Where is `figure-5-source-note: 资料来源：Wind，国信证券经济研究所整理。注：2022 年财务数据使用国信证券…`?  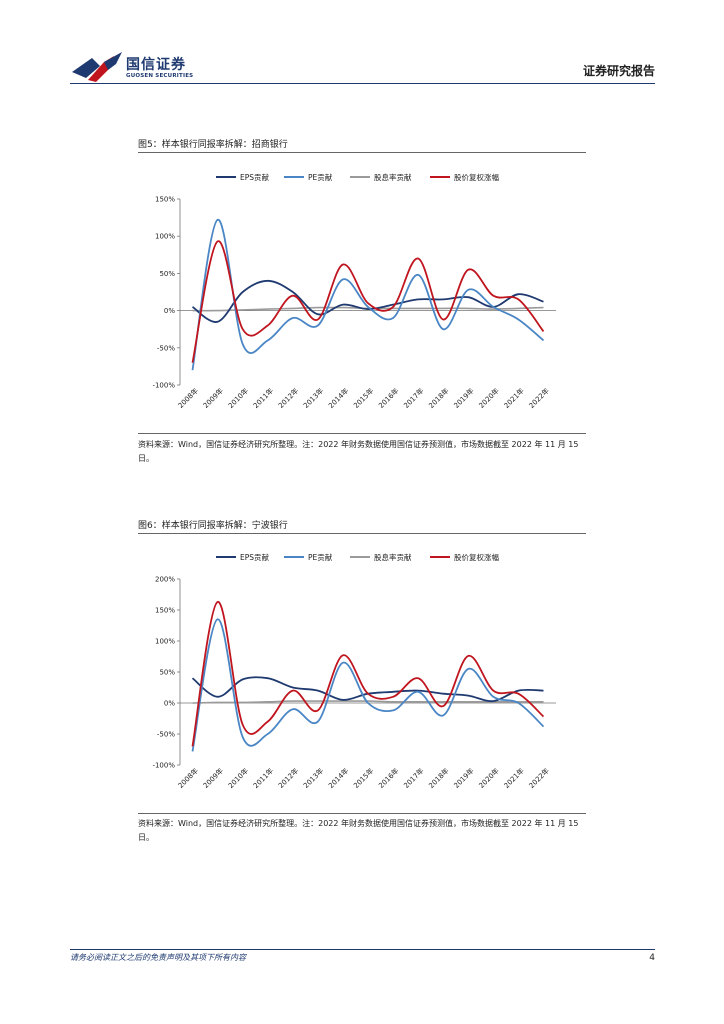 figure-5-source-note: 资料来源：Wind，国信证券经济研究所整理。注：2022 年财务数据使用国信证券… is located at coordinates (358, 451).